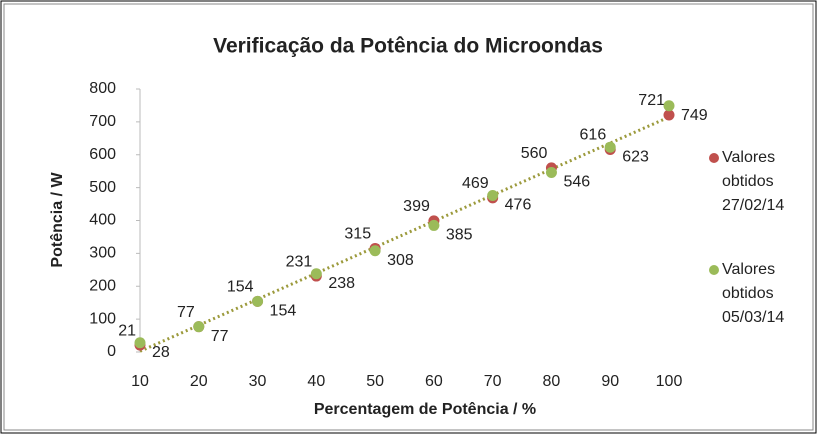  Describe the element at coordinates (635, 156) in the screenshot. I see `data-label: 623` at that location.